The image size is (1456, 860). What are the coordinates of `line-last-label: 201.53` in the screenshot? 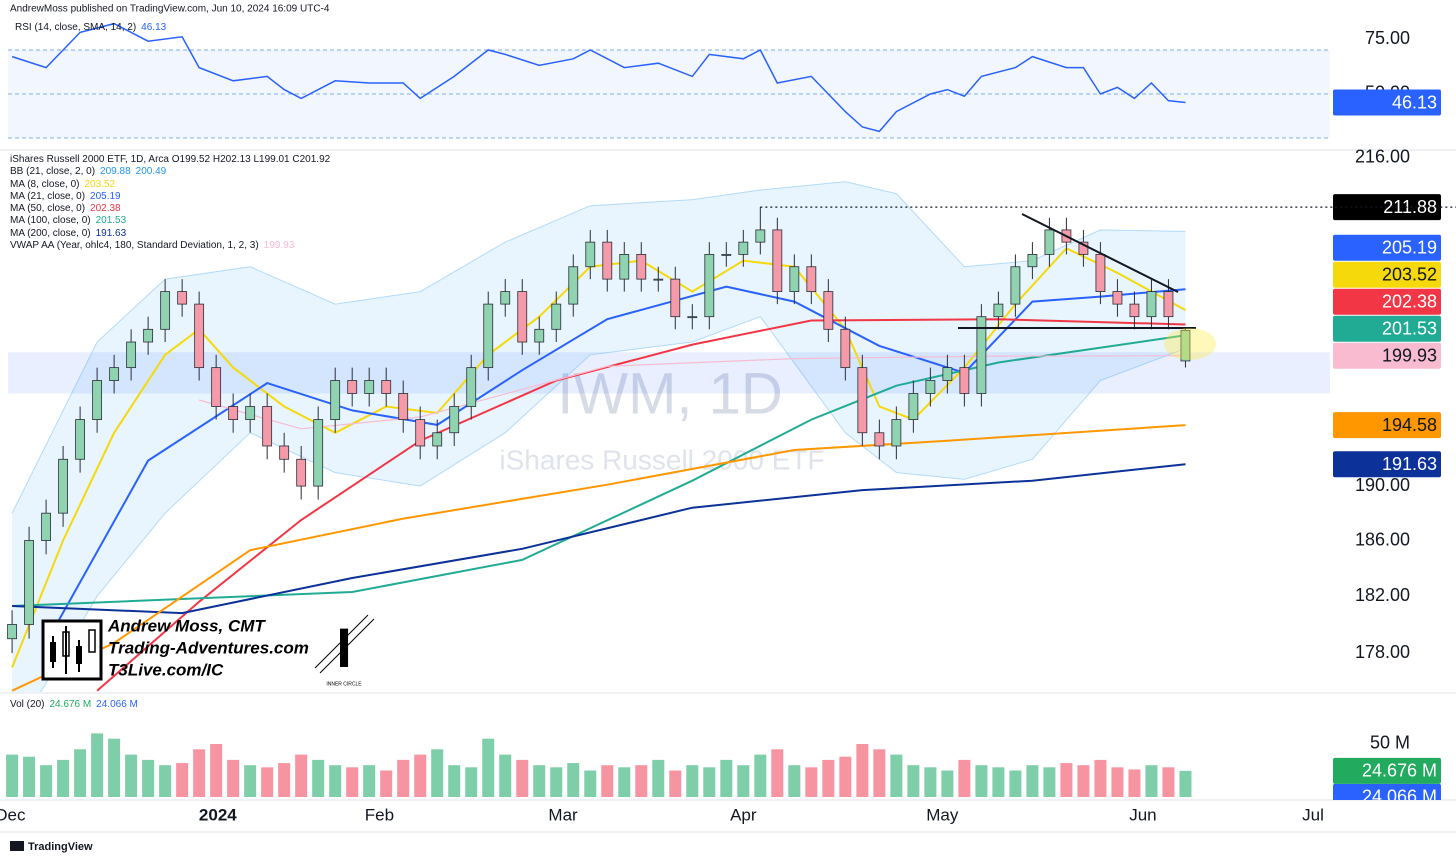 It's located at (1409, 328).